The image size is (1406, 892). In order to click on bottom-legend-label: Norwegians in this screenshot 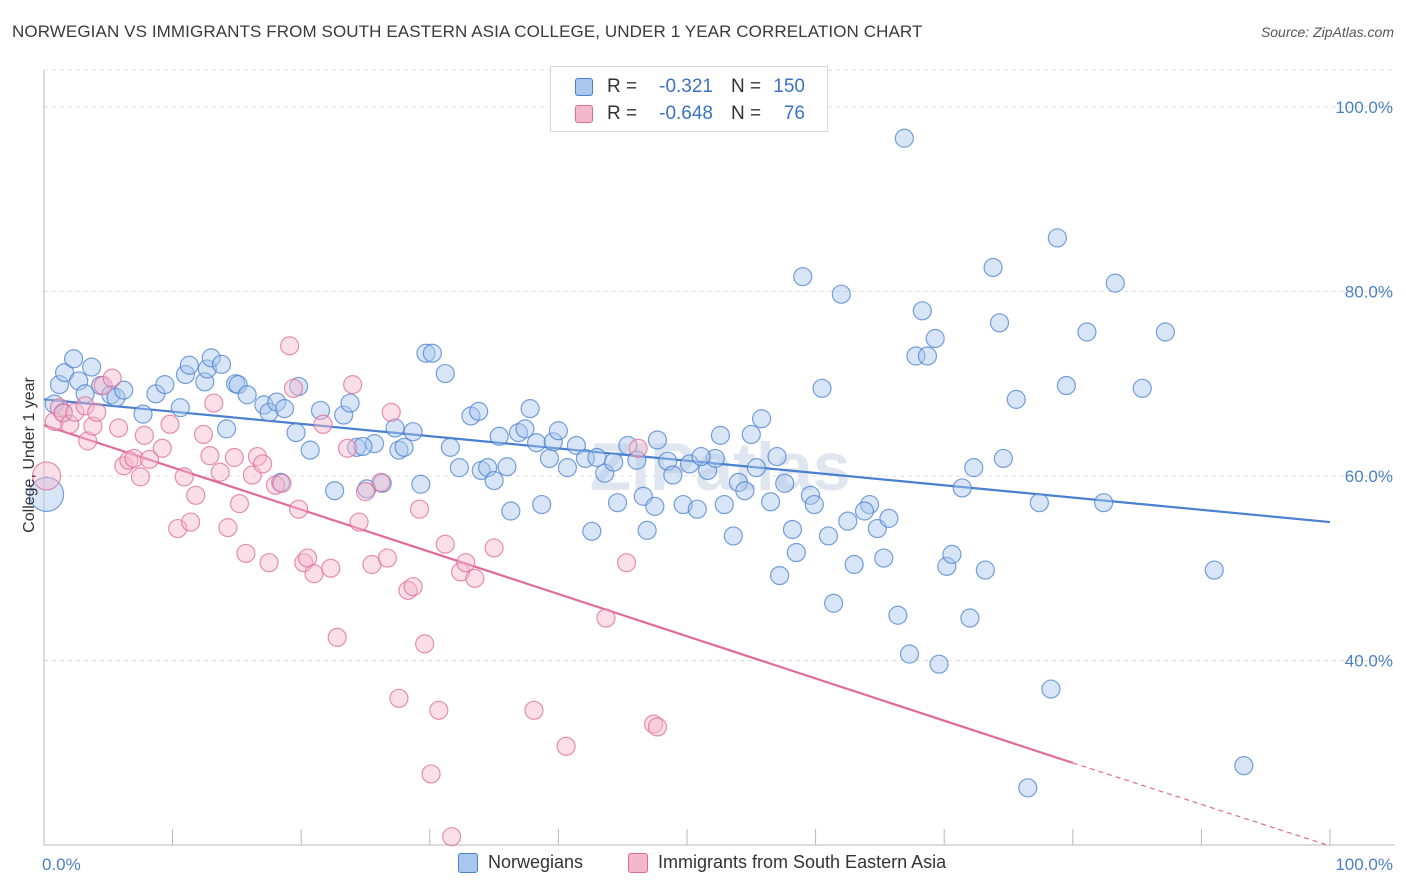, I will do `click(536, 862)`.